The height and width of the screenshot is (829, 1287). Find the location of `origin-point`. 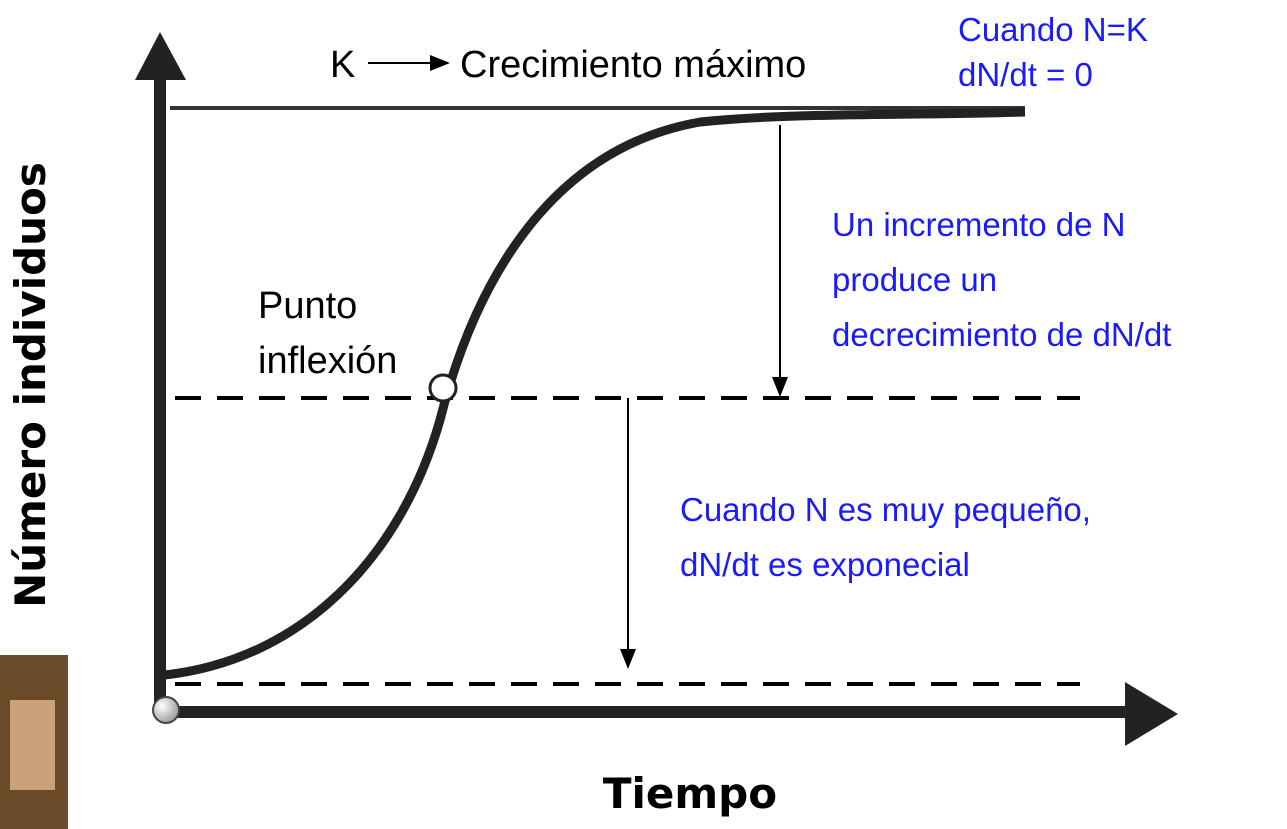

origin-point is located at coordinates (166, 710).